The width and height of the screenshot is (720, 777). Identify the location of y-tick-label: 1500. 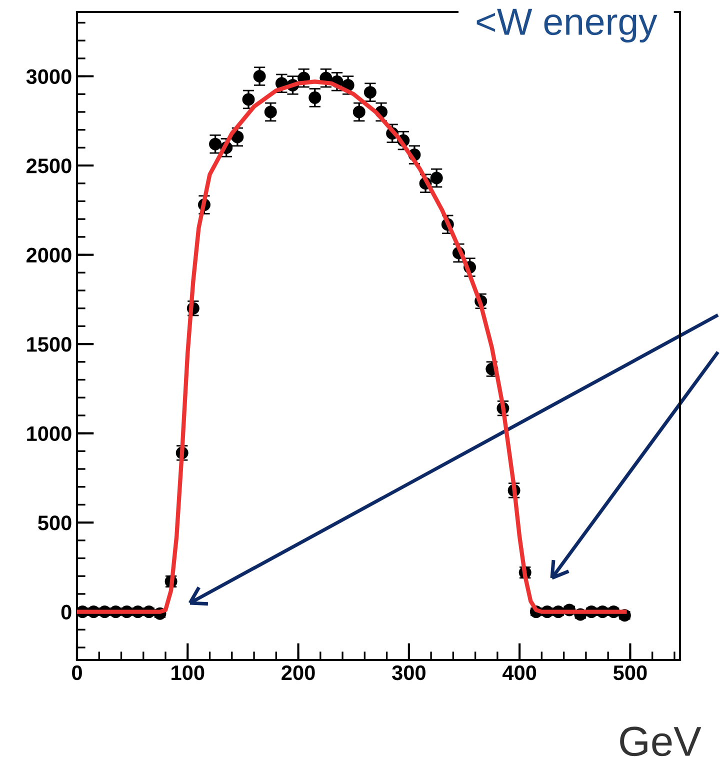
(49, 344).